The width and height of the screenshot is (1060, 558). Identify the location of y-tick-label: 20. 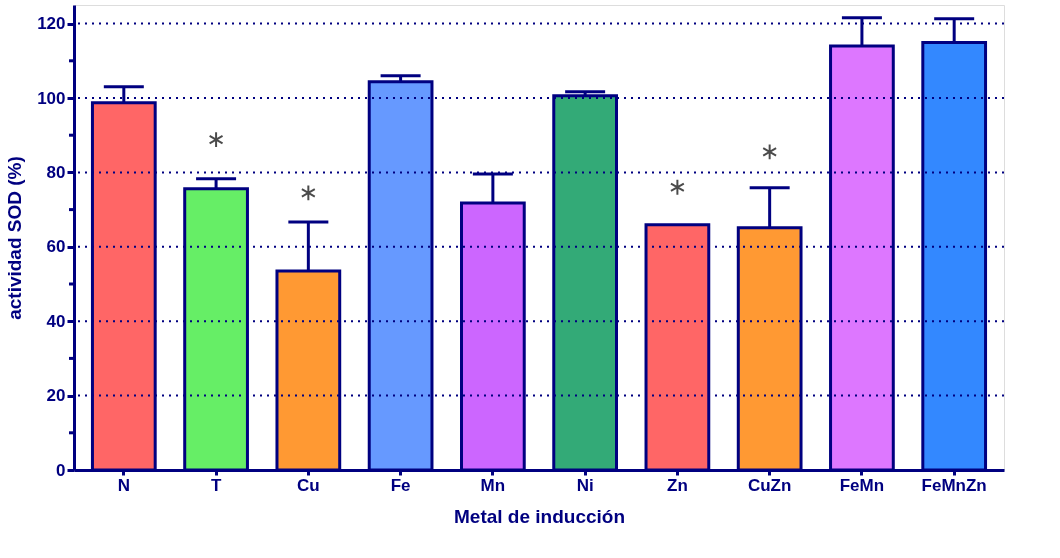
(56, 396).